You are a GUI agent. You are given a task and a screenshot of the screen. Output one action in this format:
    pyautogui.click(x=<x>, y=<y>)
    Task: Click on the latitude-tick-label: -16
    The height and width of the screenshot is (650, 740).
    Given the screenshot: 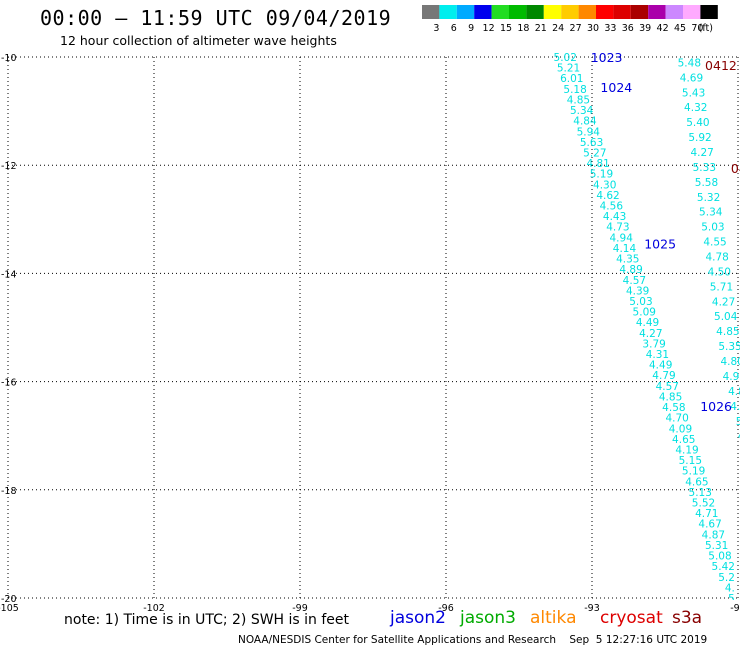 What is the action you would take?
    pyautogui.click(x=9, y=383)
    